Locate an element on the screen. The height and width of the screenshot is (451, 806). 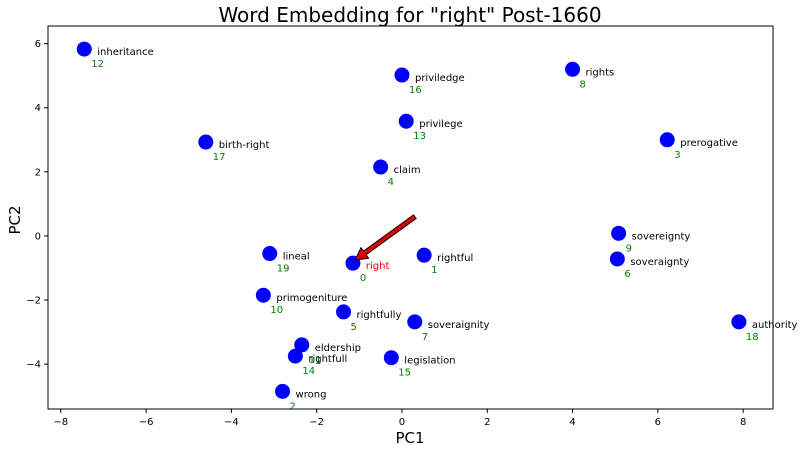
point-index-label: 10 is located at coordinates (276, 310).